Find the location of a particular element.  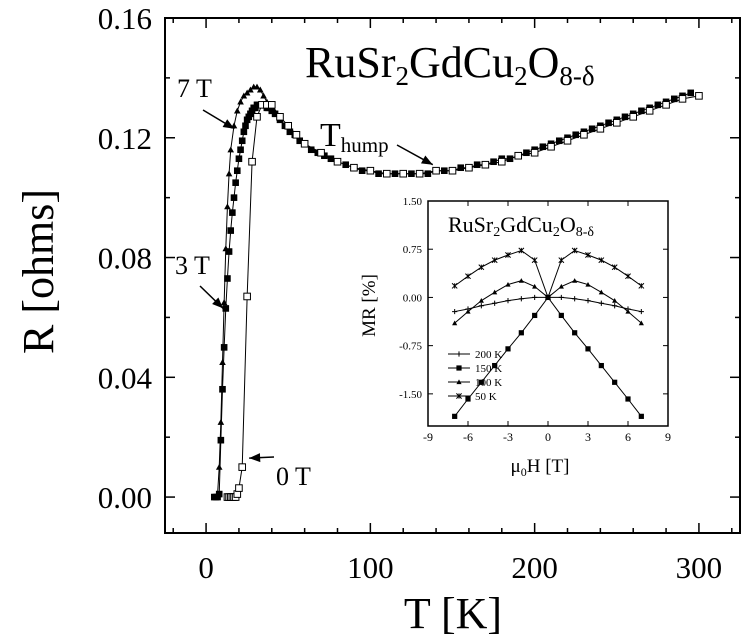

inset-y-tick-label: 0.75 is located at coordinates (413, 250).